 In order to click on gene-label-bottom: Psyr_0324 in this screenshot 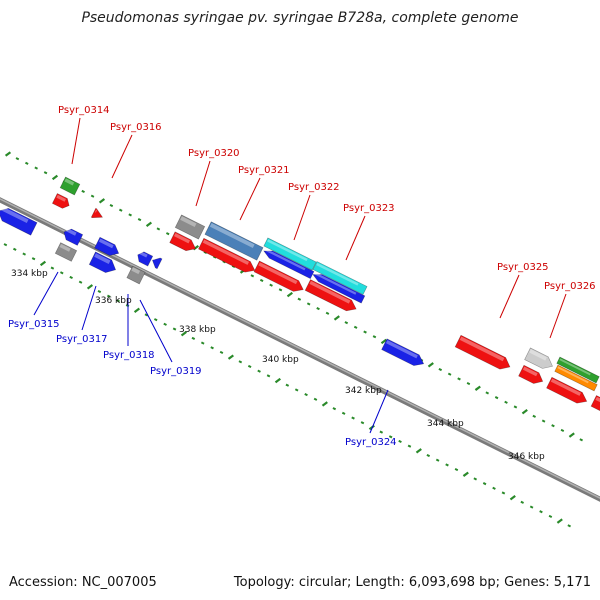, I will do `click(371, 442)`.